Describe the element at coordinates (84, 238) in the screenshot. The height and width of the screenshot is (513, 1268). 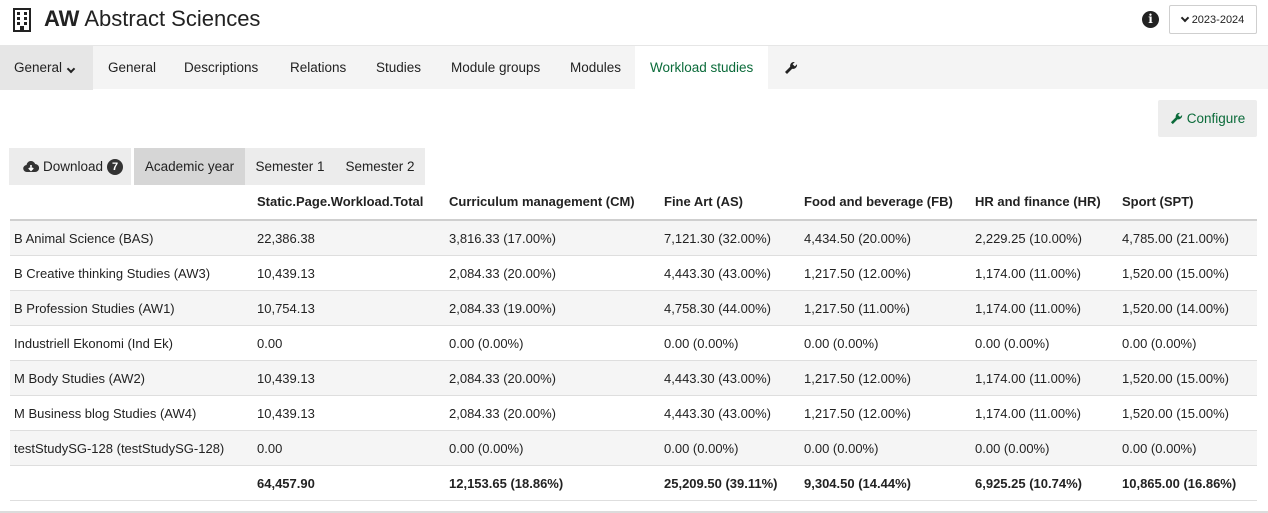
I see `table-cell: B Animal Science (BAS)` at that location.